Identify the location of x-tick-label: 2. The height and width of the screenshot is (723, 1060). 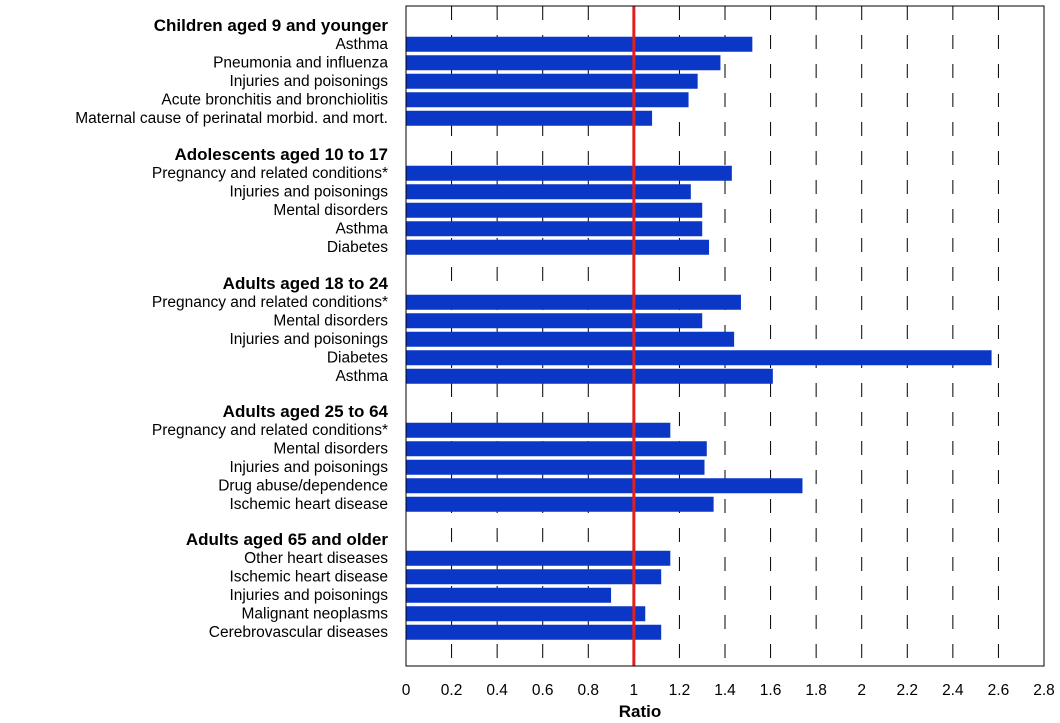
(861, 690).